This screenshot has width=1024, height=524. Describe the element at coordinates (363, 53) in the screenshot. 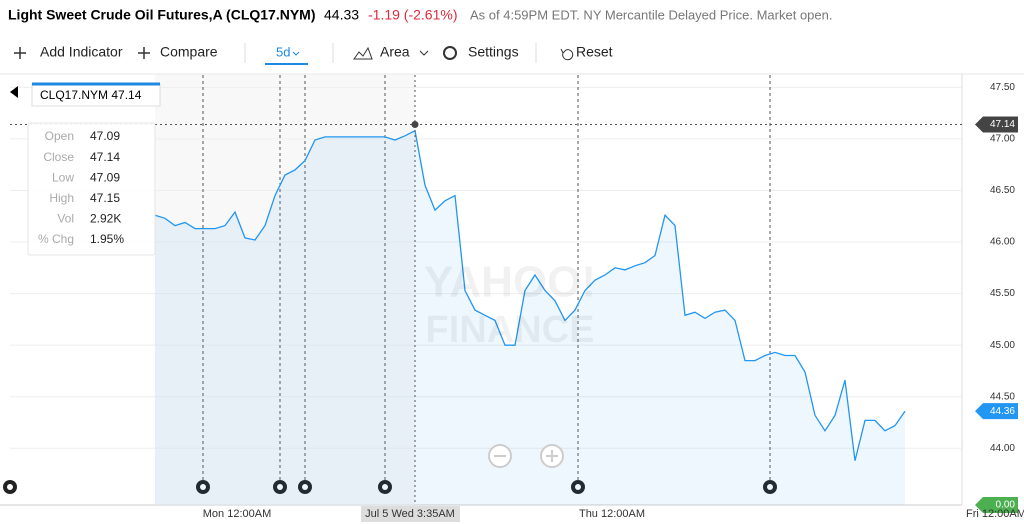

I see `area-icon` at that location.